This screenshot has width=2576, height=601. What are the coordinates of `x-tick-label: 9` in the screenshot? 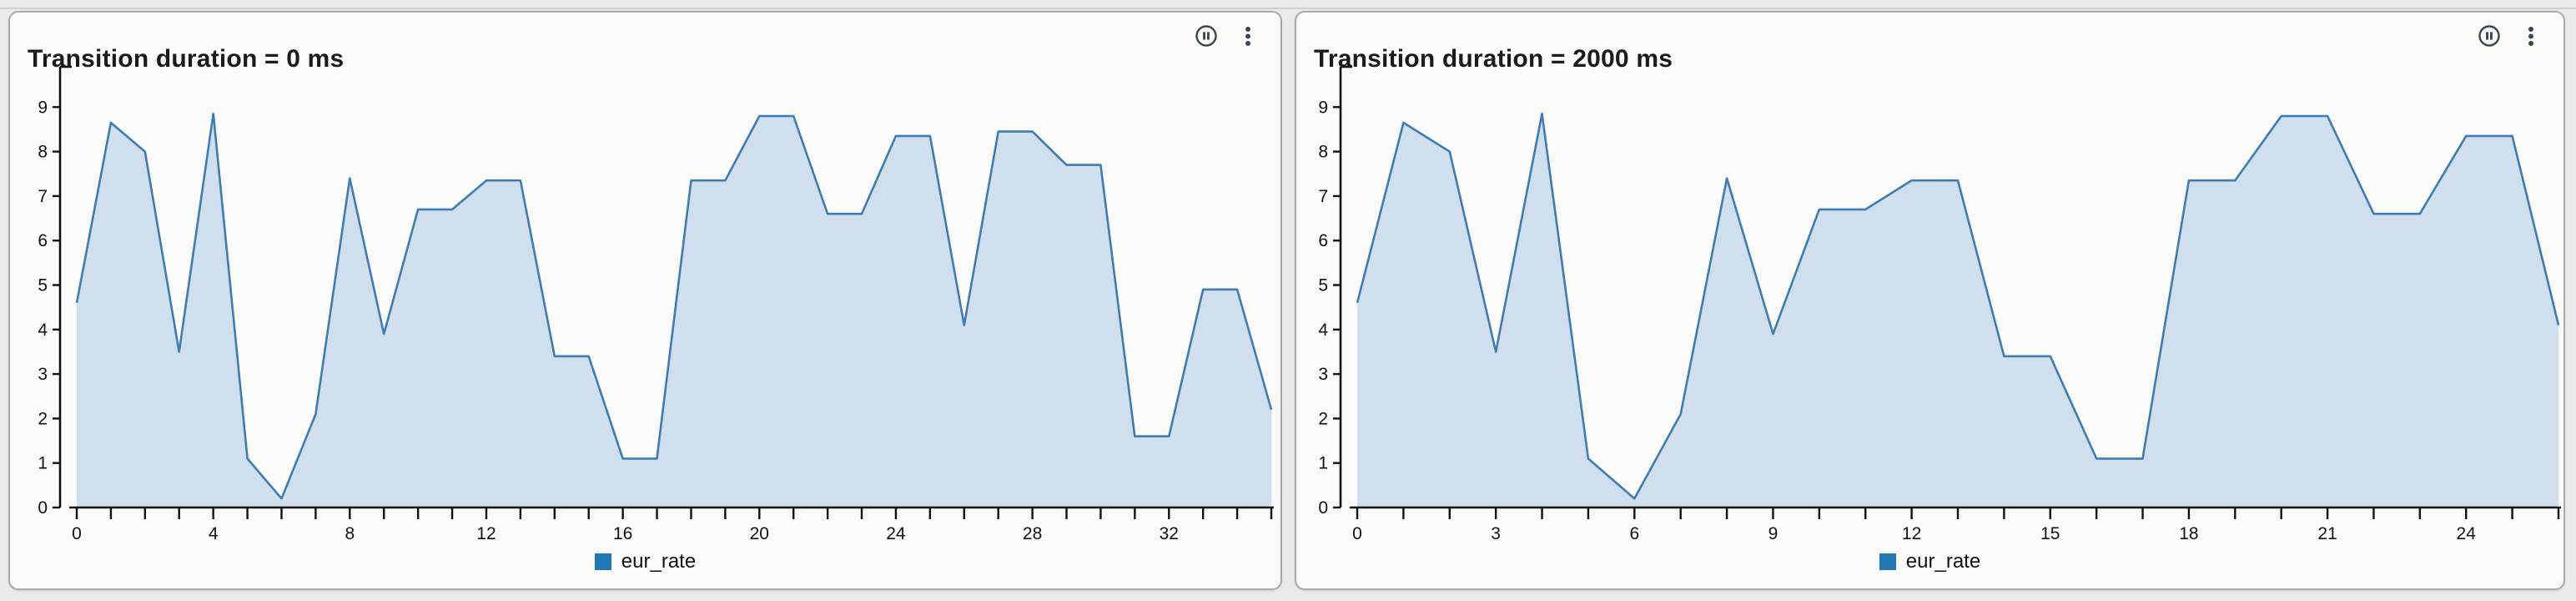 It's located at (1773, 534).